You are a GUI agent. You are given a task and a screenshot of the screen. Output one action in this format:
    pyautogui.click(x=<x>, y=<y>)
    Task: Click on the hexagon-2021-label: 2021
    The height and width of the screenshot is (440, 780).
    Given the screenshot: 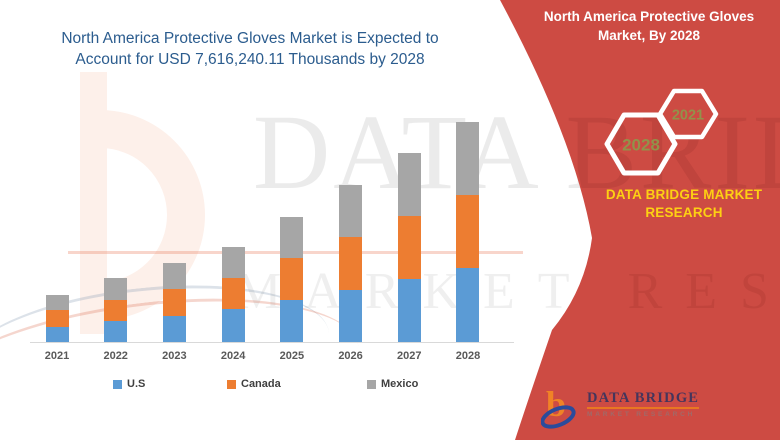 What is the action you would take?
    pyautogui.click(x=688, y=116)
    